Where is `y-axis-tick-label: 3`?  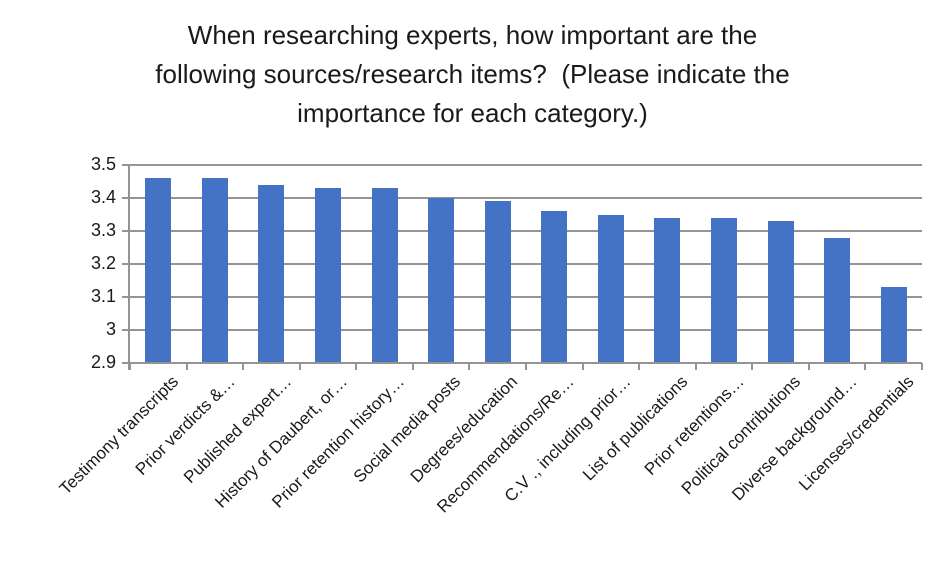 y-axis-tick-label: 3 is located at coordinates (110, 329).